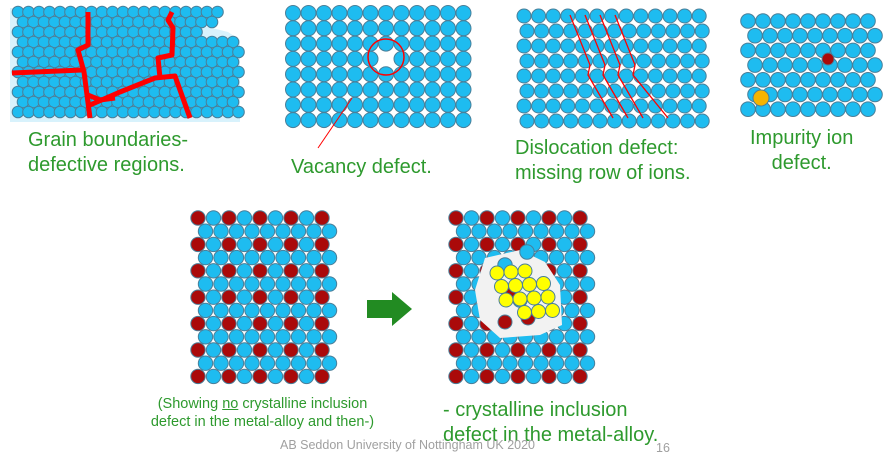 Image resolution: width=892 pixels, height=455 pixels. Describe the element at coordinates (108, 140) in the screenshot. I see `caption-line: Grain boundaries-` at that location.